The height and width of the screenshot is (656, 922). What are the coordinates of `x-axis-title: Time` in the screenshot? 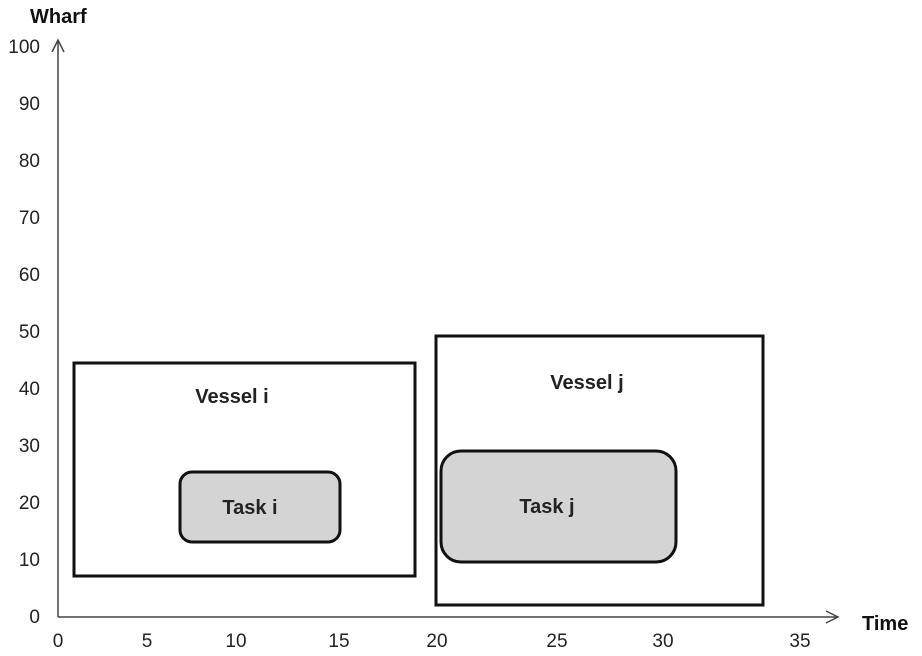 It's located at (885, 624).